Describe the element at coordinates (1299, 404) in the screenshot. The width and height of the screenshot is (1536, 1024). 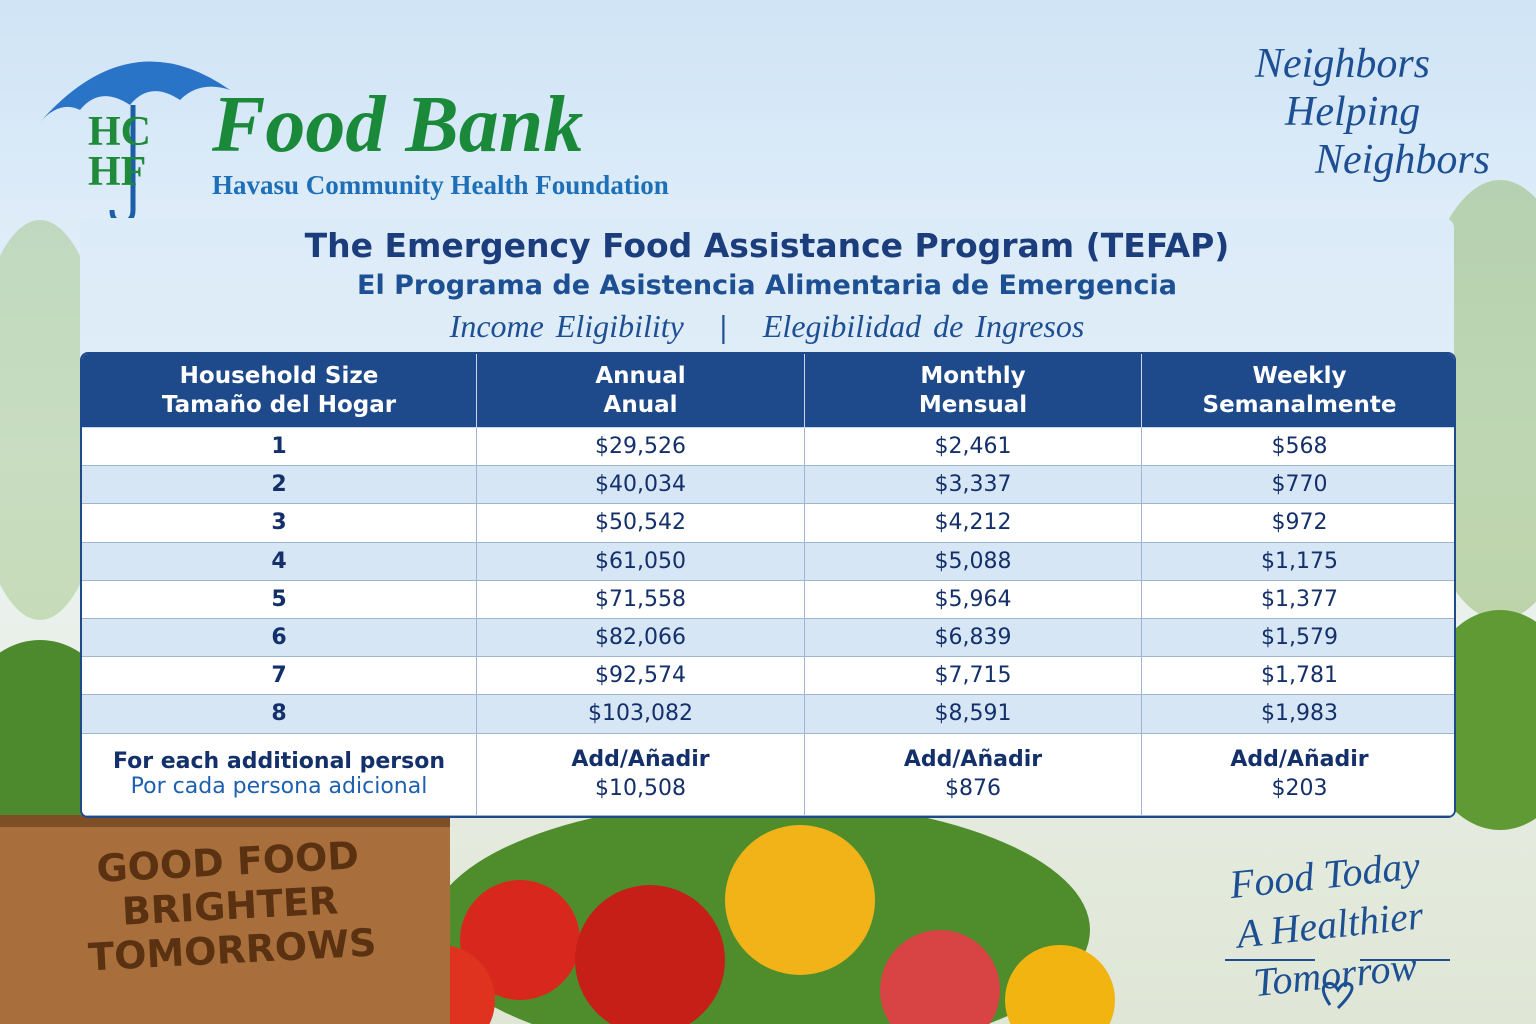
I see `header-text: Semanalmente` at that location.